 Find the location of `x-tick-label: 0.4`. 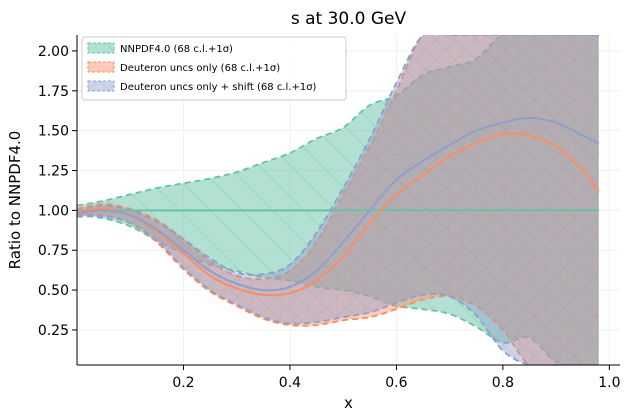

x-tick-label: 0.4 is located at coordinates (290, 383).